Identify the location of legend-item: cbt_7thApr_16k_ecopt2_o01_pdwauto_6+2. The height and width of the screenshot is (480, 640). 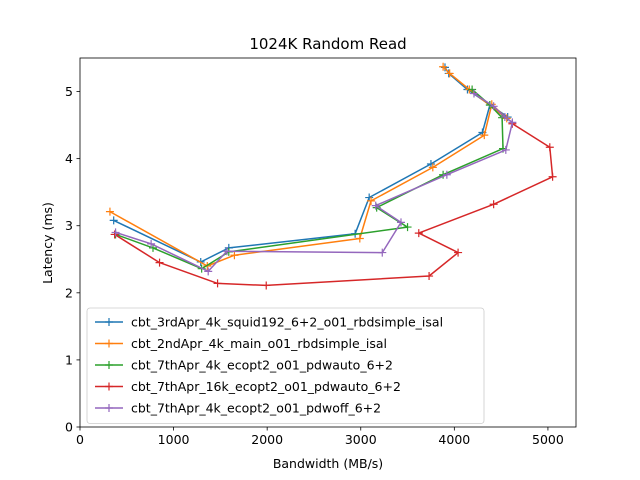
(248, 386).